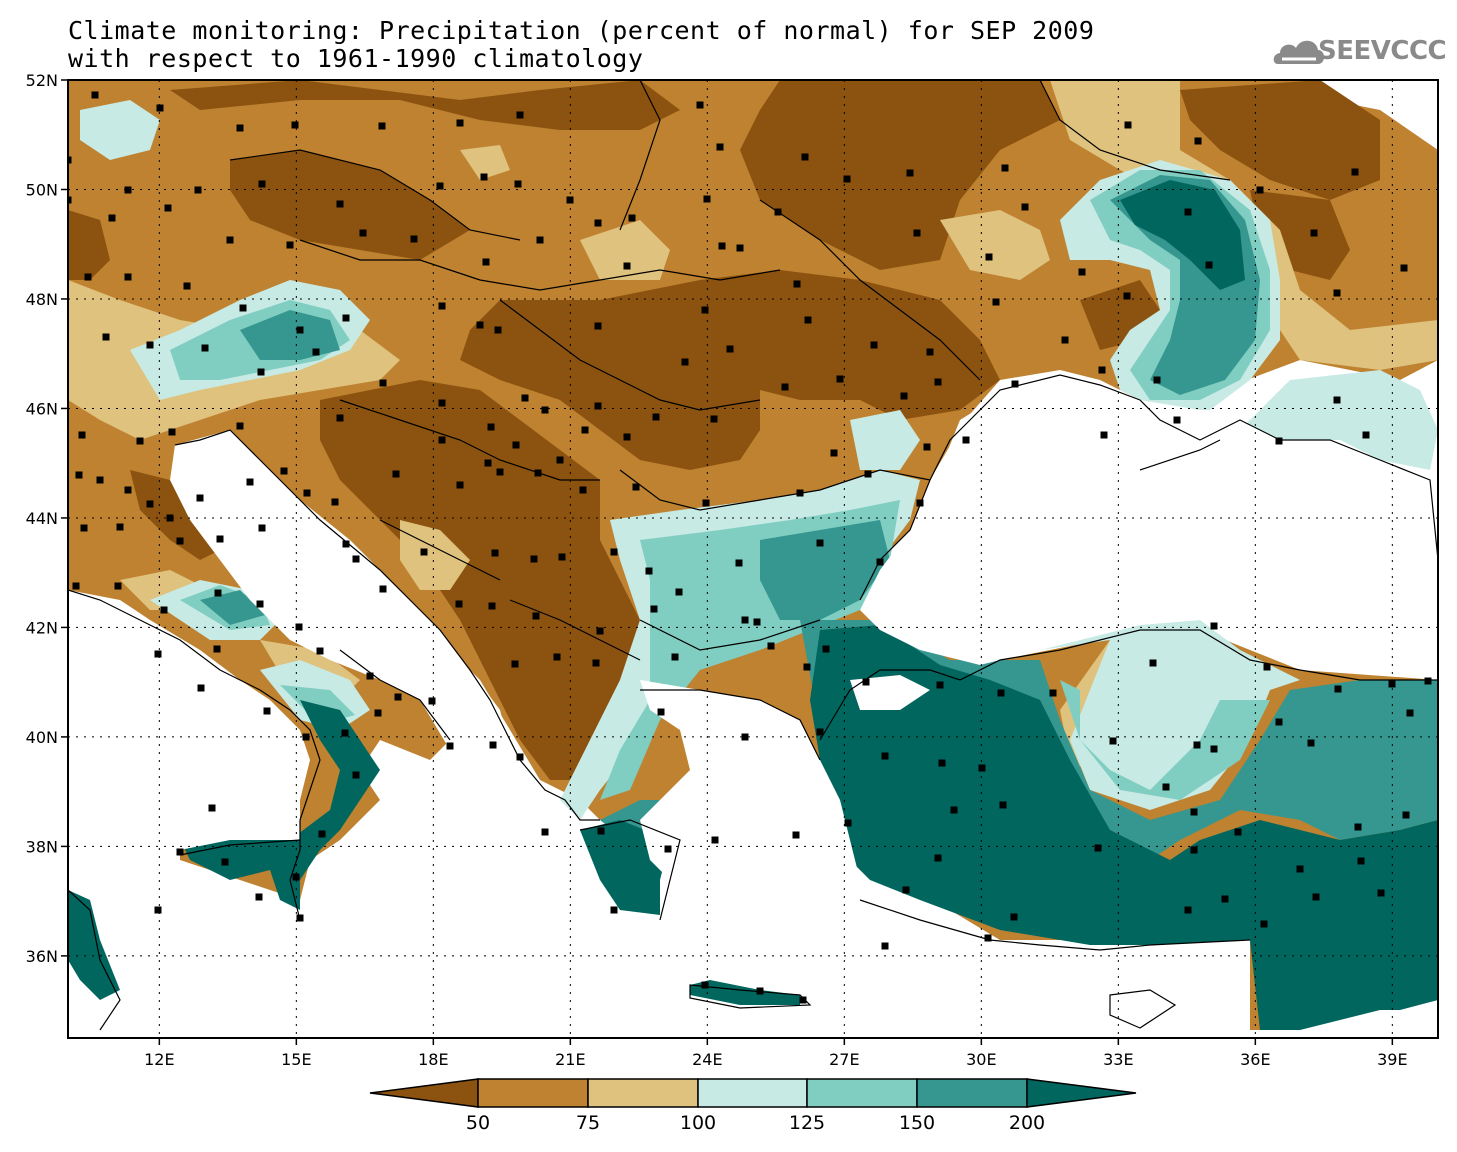 This screenshot has height=1152, width=1457. Describe the element at coordinates (1382, 51) in the screenshot. I see `logo-text: SEEVCCC` at that location.